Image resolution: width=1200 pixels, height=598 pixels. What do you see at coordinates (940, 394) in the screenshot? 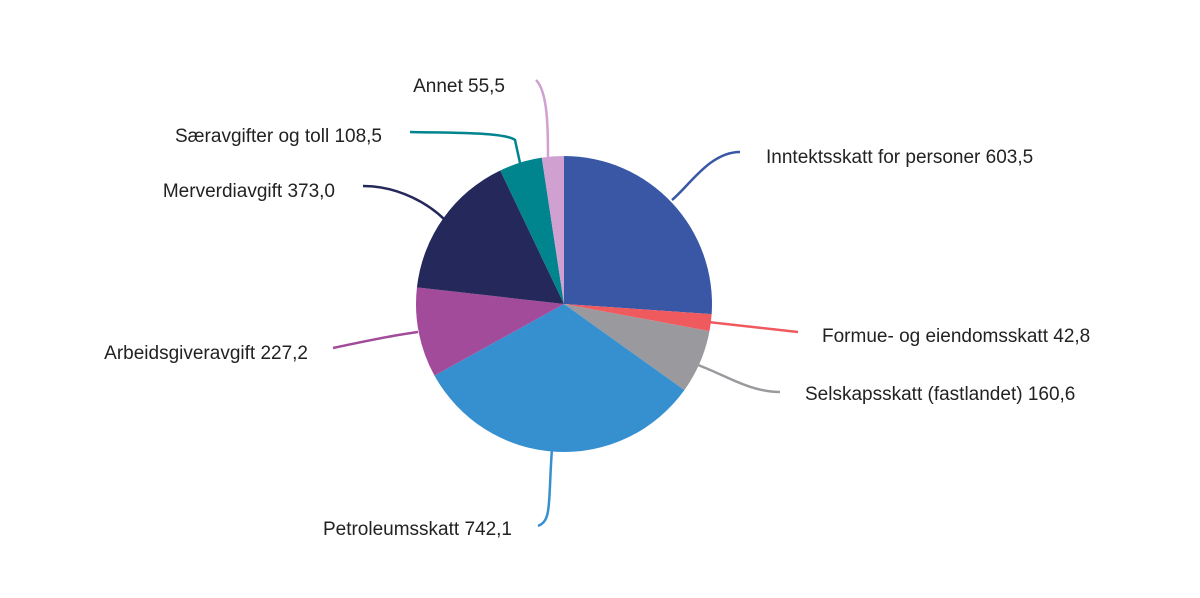
I see `slice-label-2: Selskapsskatt (fastlandet) 160,6` at bounding box center [940, 394].